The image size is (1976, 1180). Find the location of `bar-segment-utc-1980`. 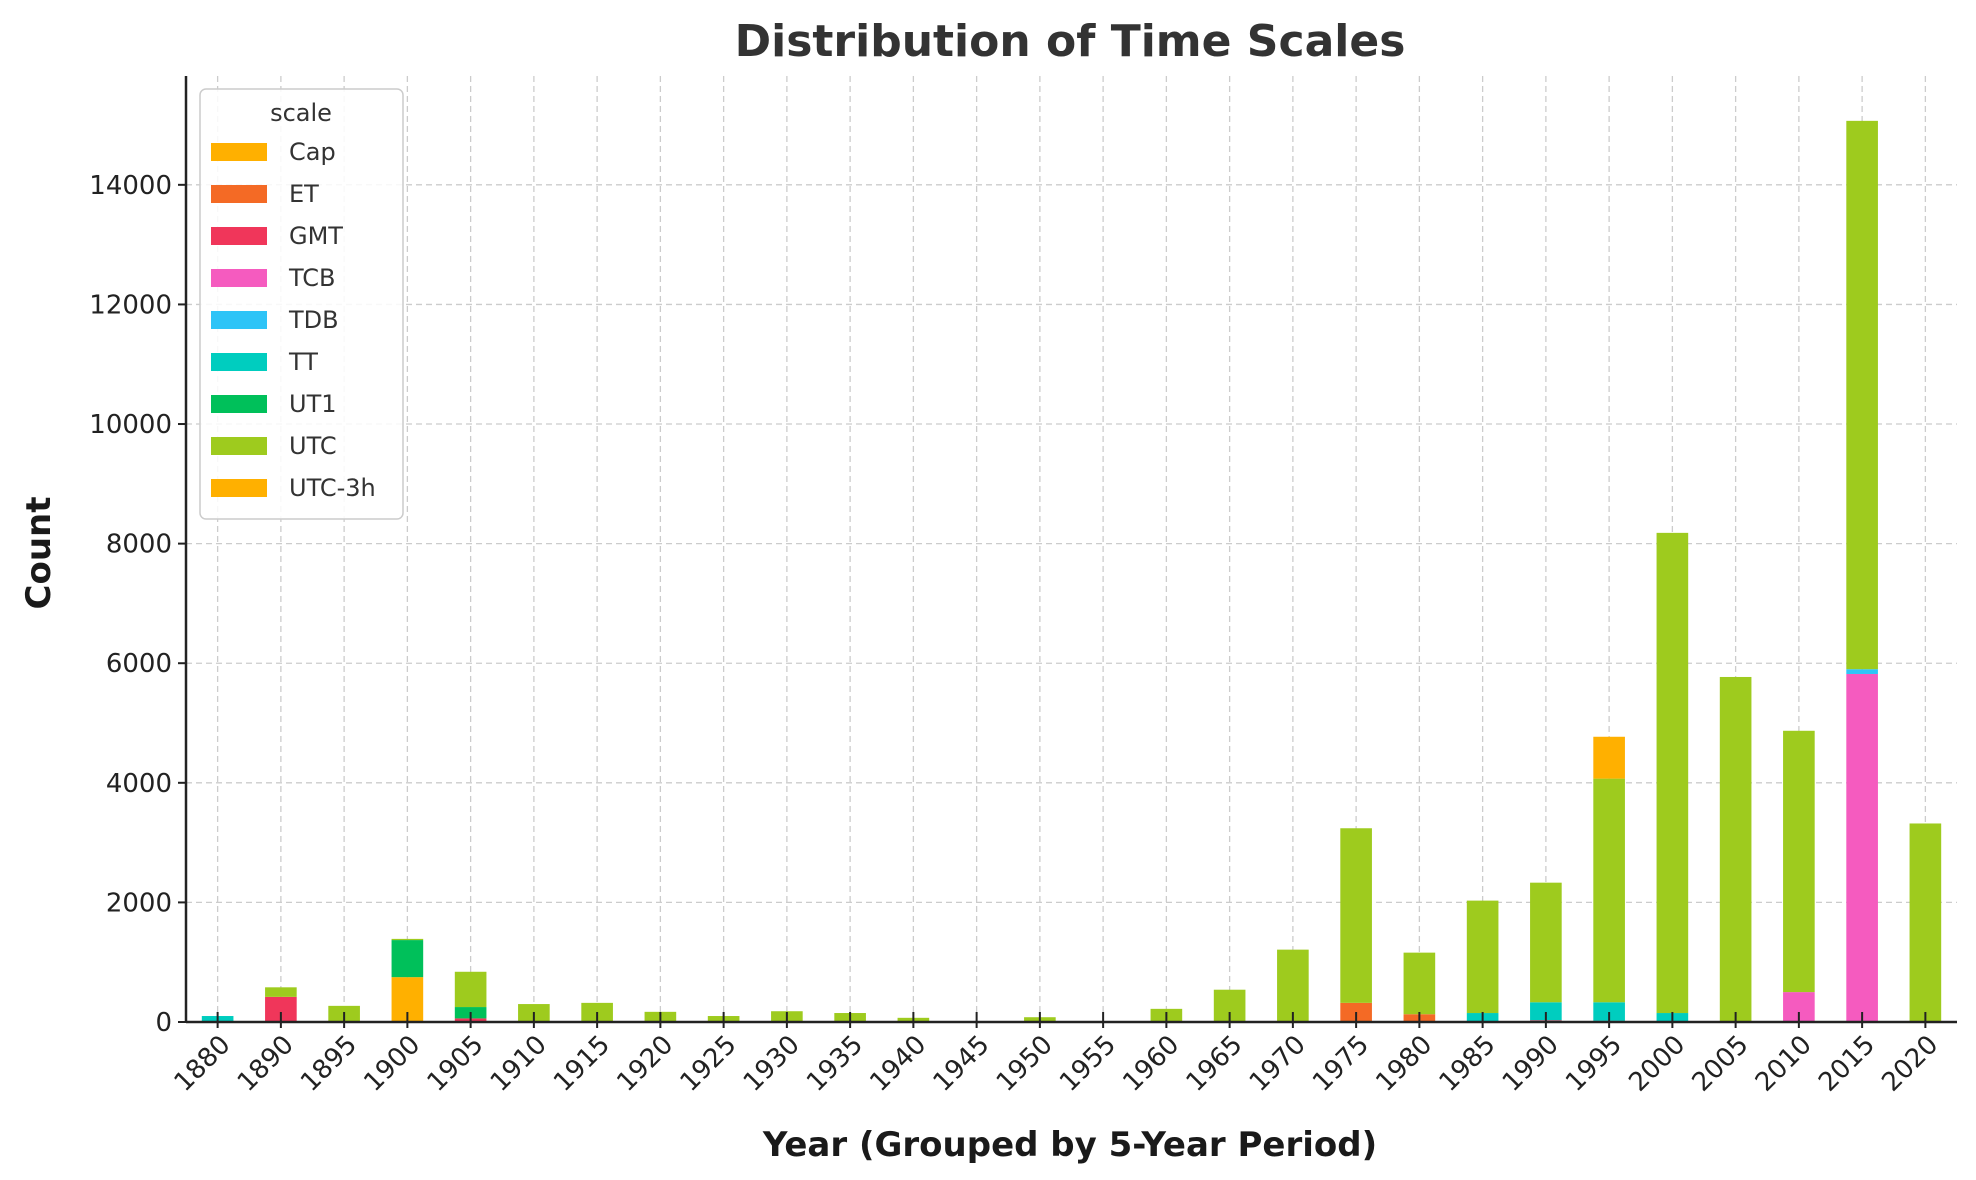

bar-segment-utc-1980 is located at coordinates (1419, 983).